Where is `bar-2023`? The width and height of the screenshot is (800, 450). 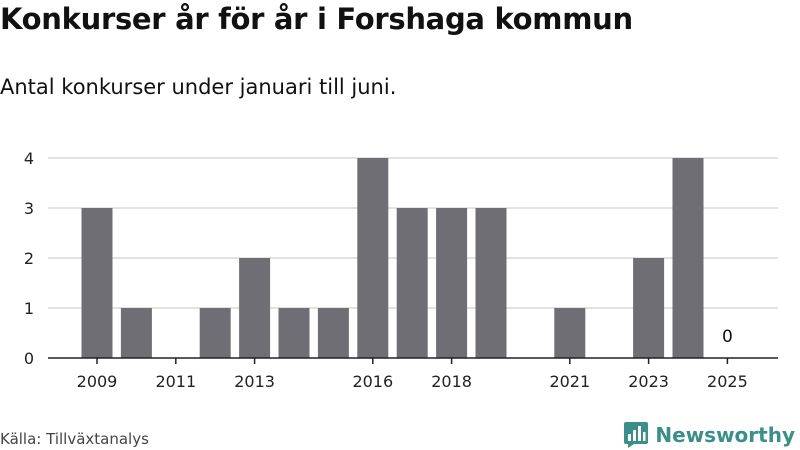
bar-2023 is located at coordinates (649, 308).